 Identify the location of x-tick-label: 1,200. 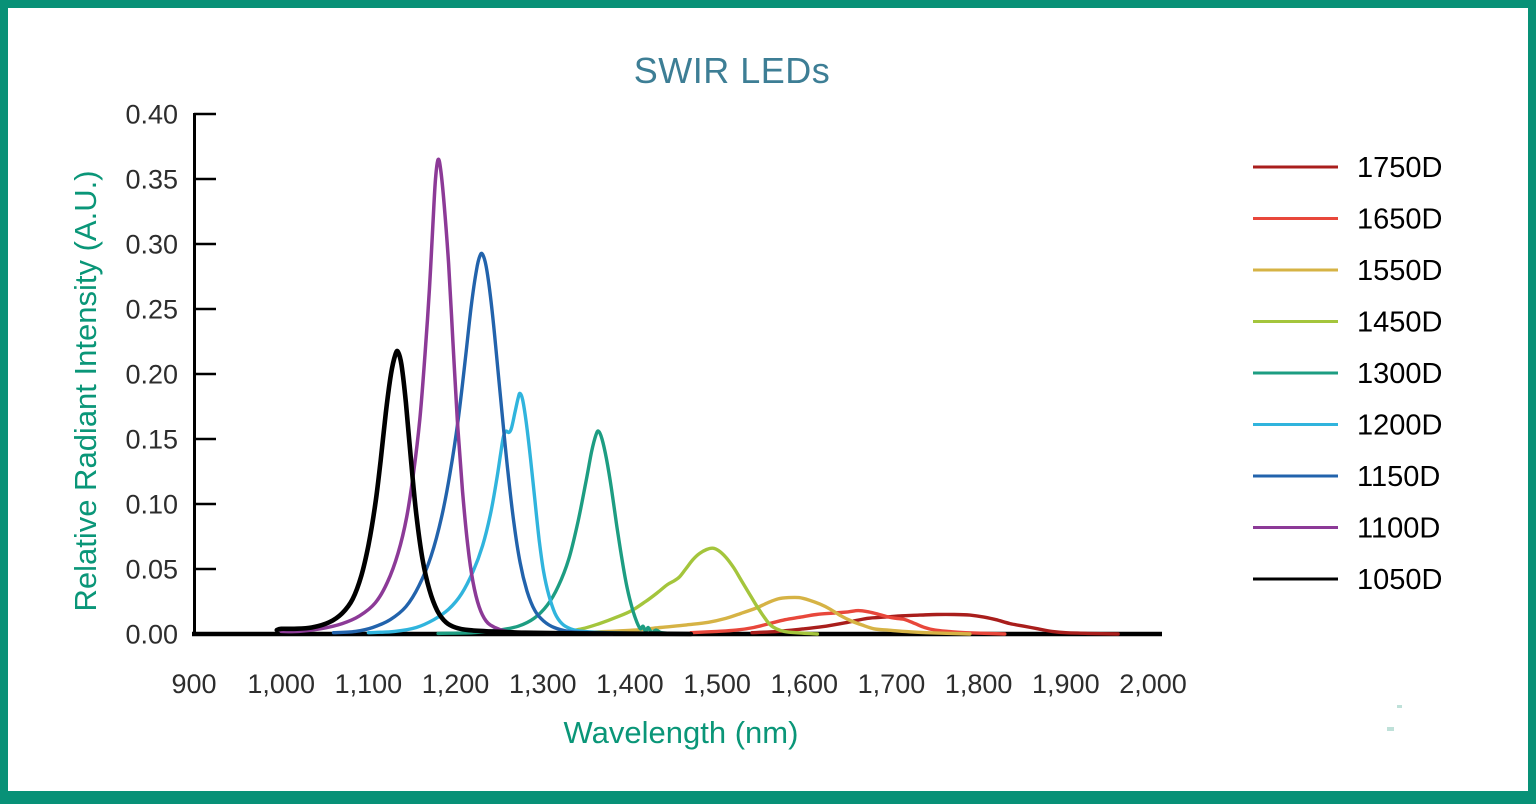
(456, 684).